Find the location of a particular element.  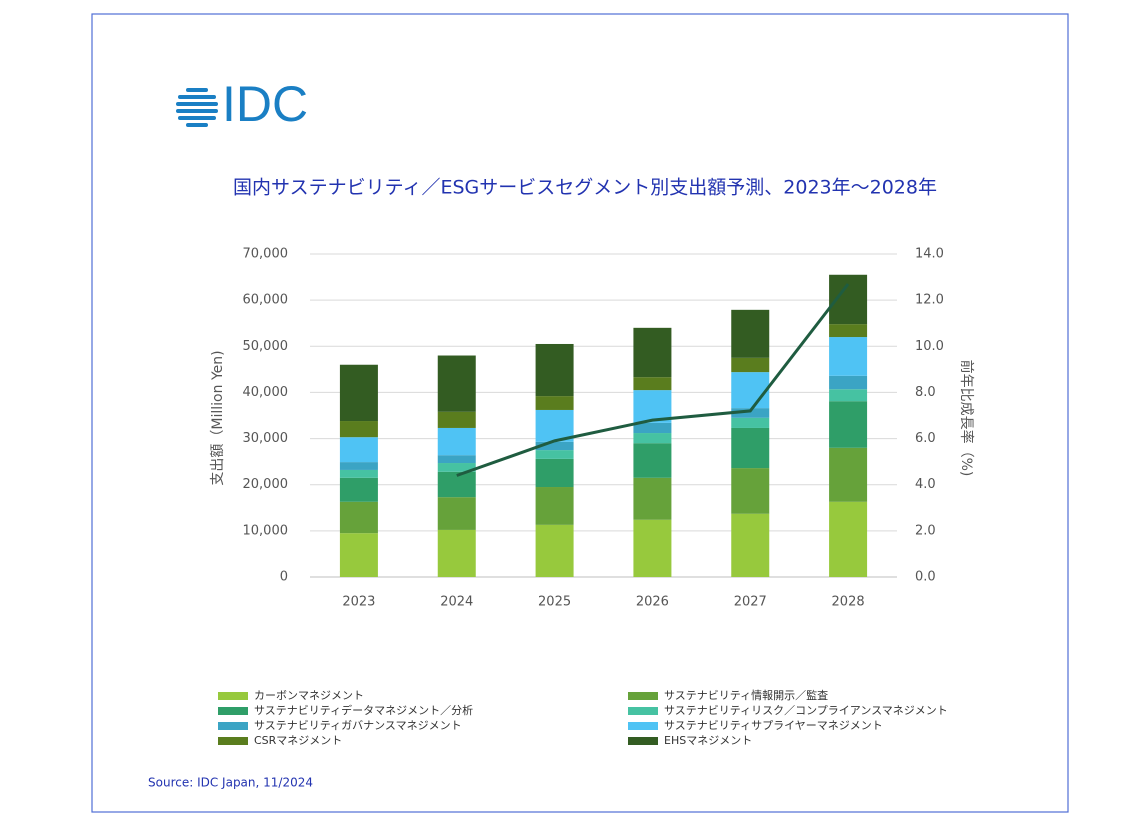

y2-tick-label: 6.0 is located at coordinates (925, 438).